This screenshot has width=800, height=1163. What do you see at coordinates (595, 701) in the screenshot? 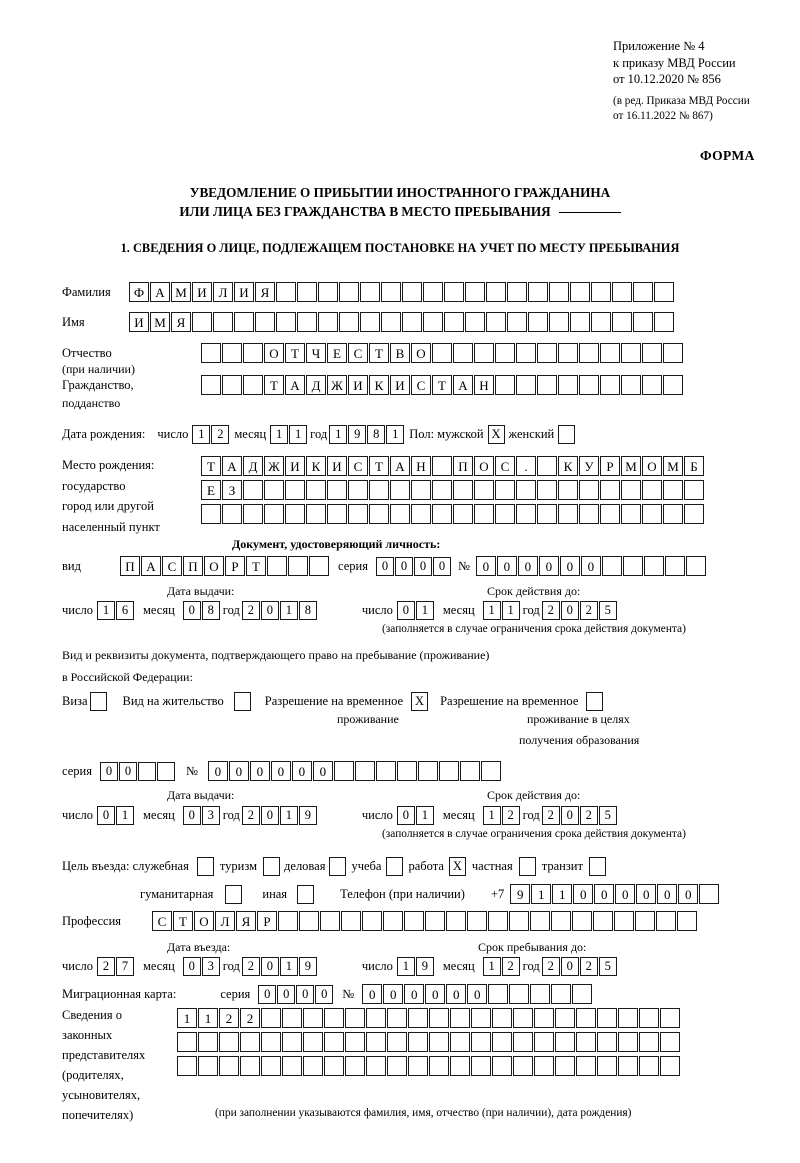
I see `temp-residence-edu-checkbox` at bounding box center [595, 701].